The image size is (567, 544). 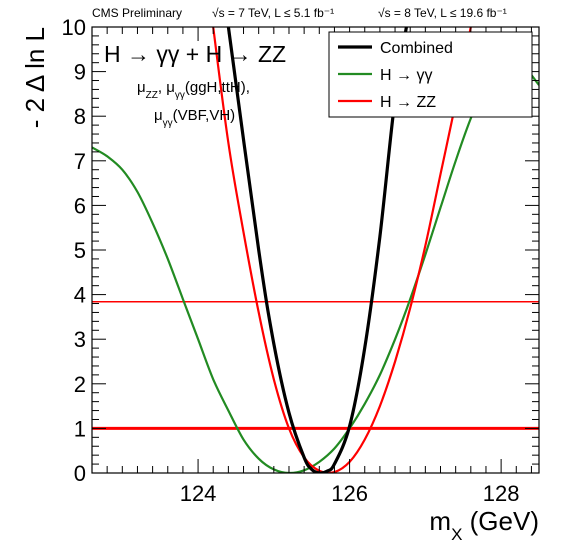 I want to click on y-axis-title: - 2 Δ ln L, so click(x=35, y=77).